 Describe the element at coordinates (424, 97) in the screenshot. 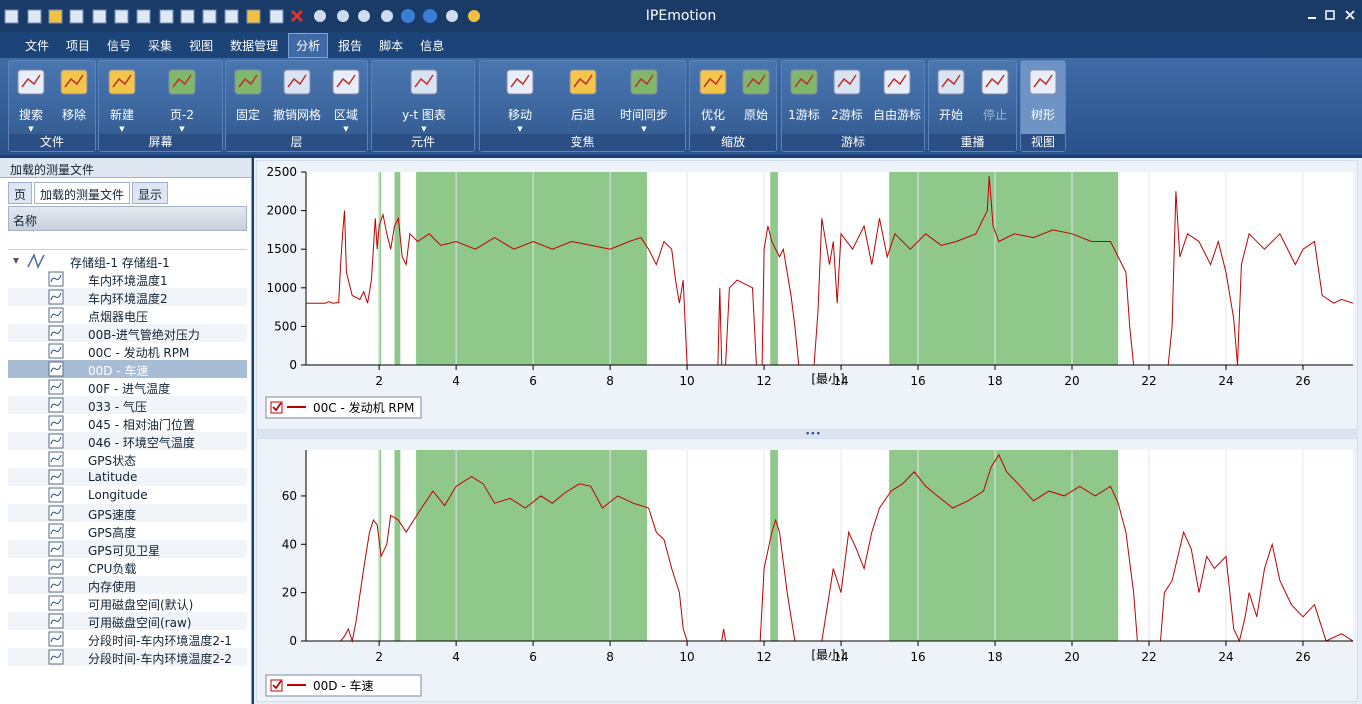

I see `ribbon-button: y-t 图表 ▼` at that location.